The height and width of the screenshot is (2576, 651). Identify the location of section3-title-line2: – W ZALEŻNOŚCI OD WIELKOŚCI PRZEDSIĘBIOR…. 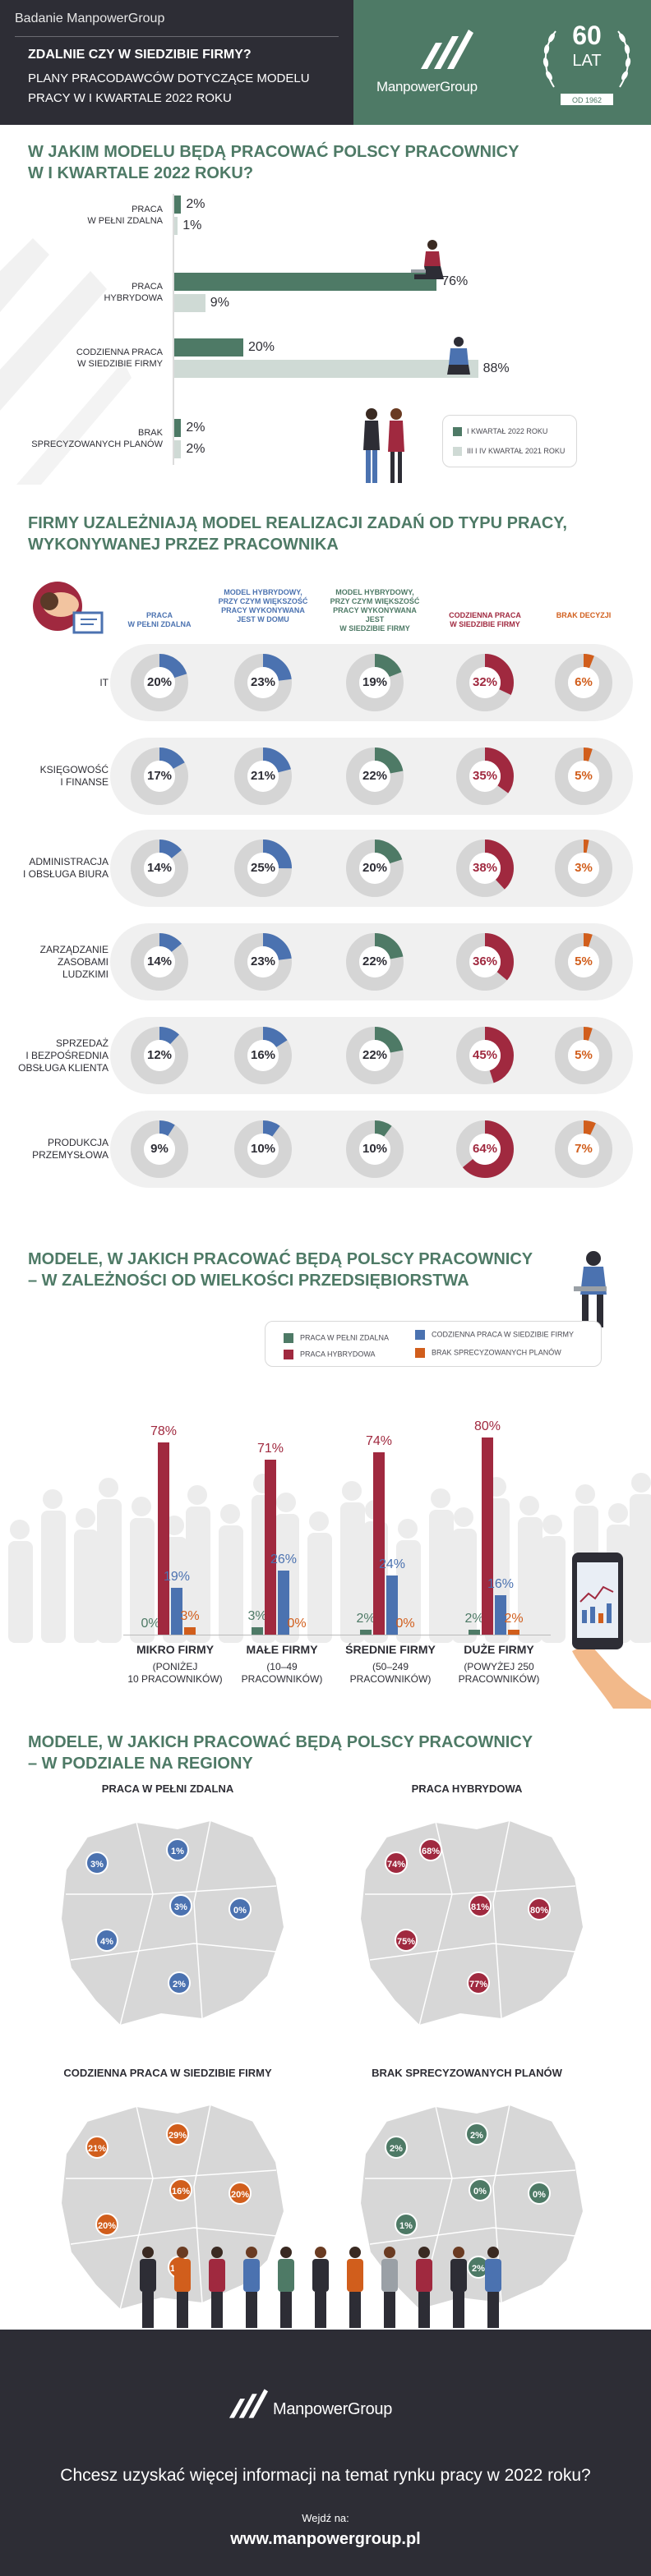
(248, 1281).